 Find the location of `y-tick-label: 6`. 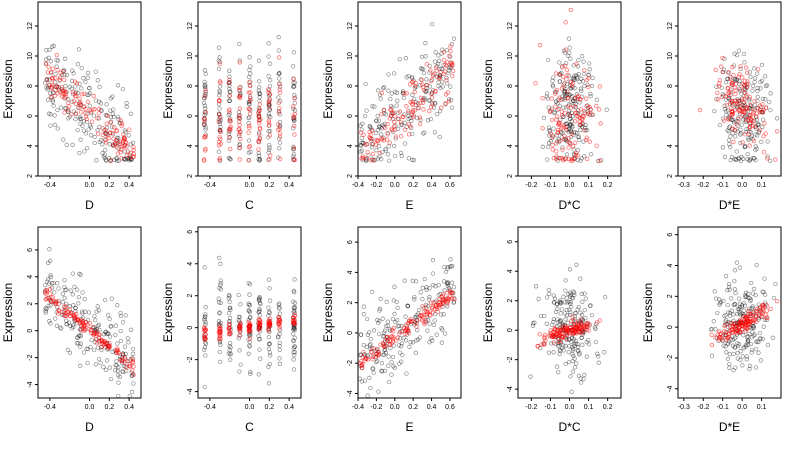

y-tick-label: 6 is located at coordinates (30, 116).